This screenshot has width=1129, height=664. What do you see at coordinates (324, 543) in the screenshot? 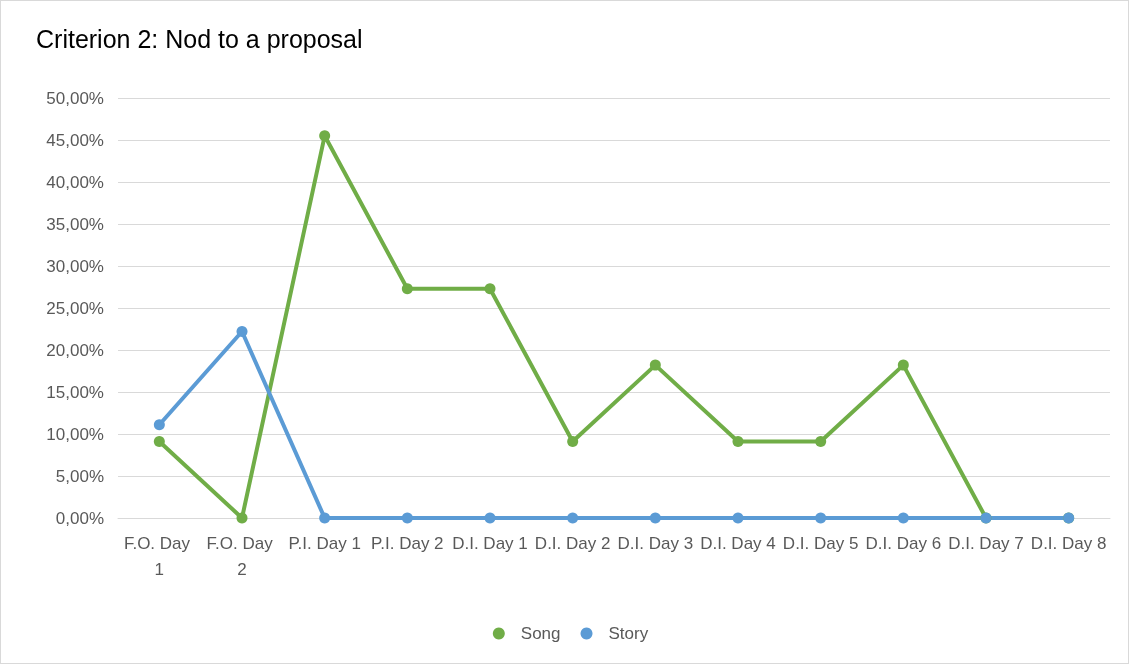
I see `x-tick-label: P.I. Day 1` at bounding box center [324, 543].